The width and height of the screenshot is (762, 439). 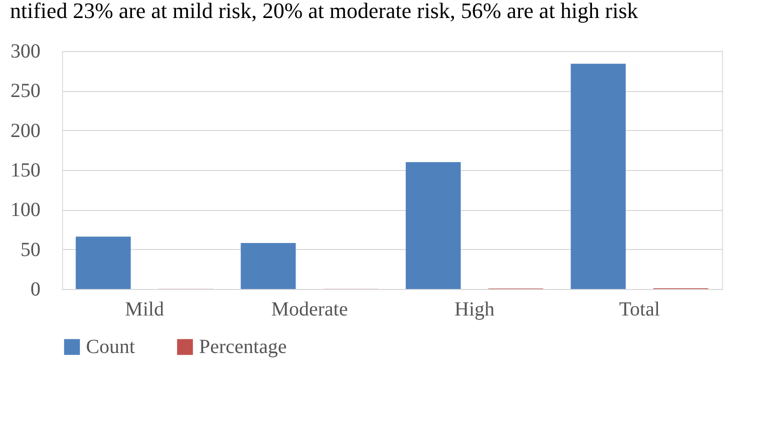 I want to click on y-tick-label: 250, so click(x=25, y=91).